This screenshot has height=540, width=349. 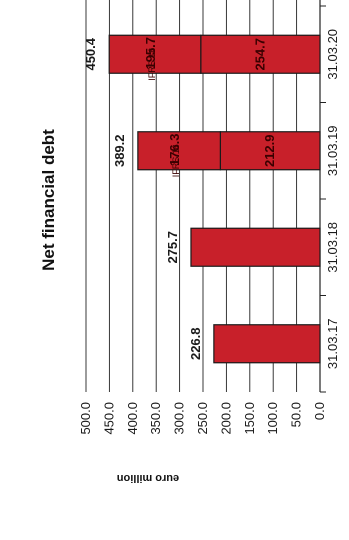 I want to click on category-label: 31.03.19, so click(x=332, y=150).